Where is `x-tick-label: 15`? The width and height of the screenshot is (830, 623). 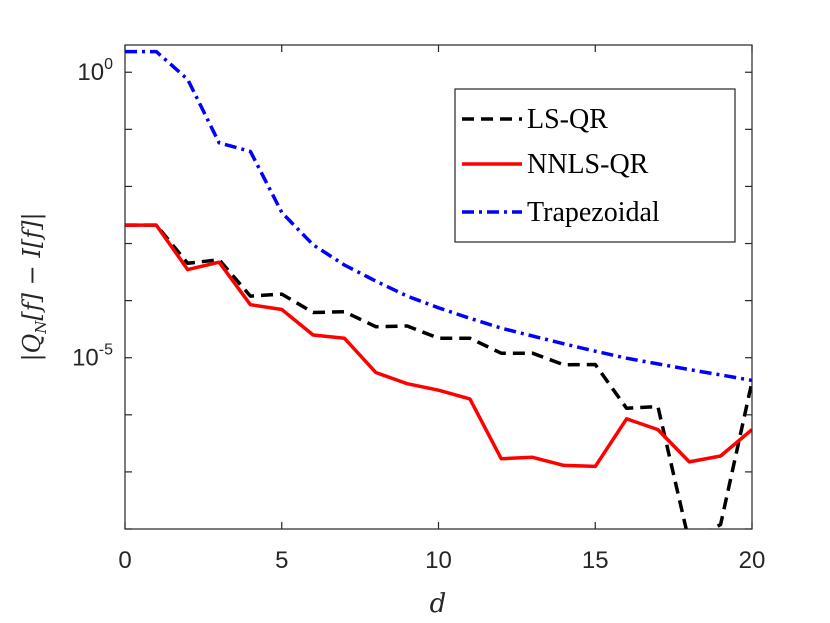 x-tick-label: 15 is located at coordinates (595, 560).